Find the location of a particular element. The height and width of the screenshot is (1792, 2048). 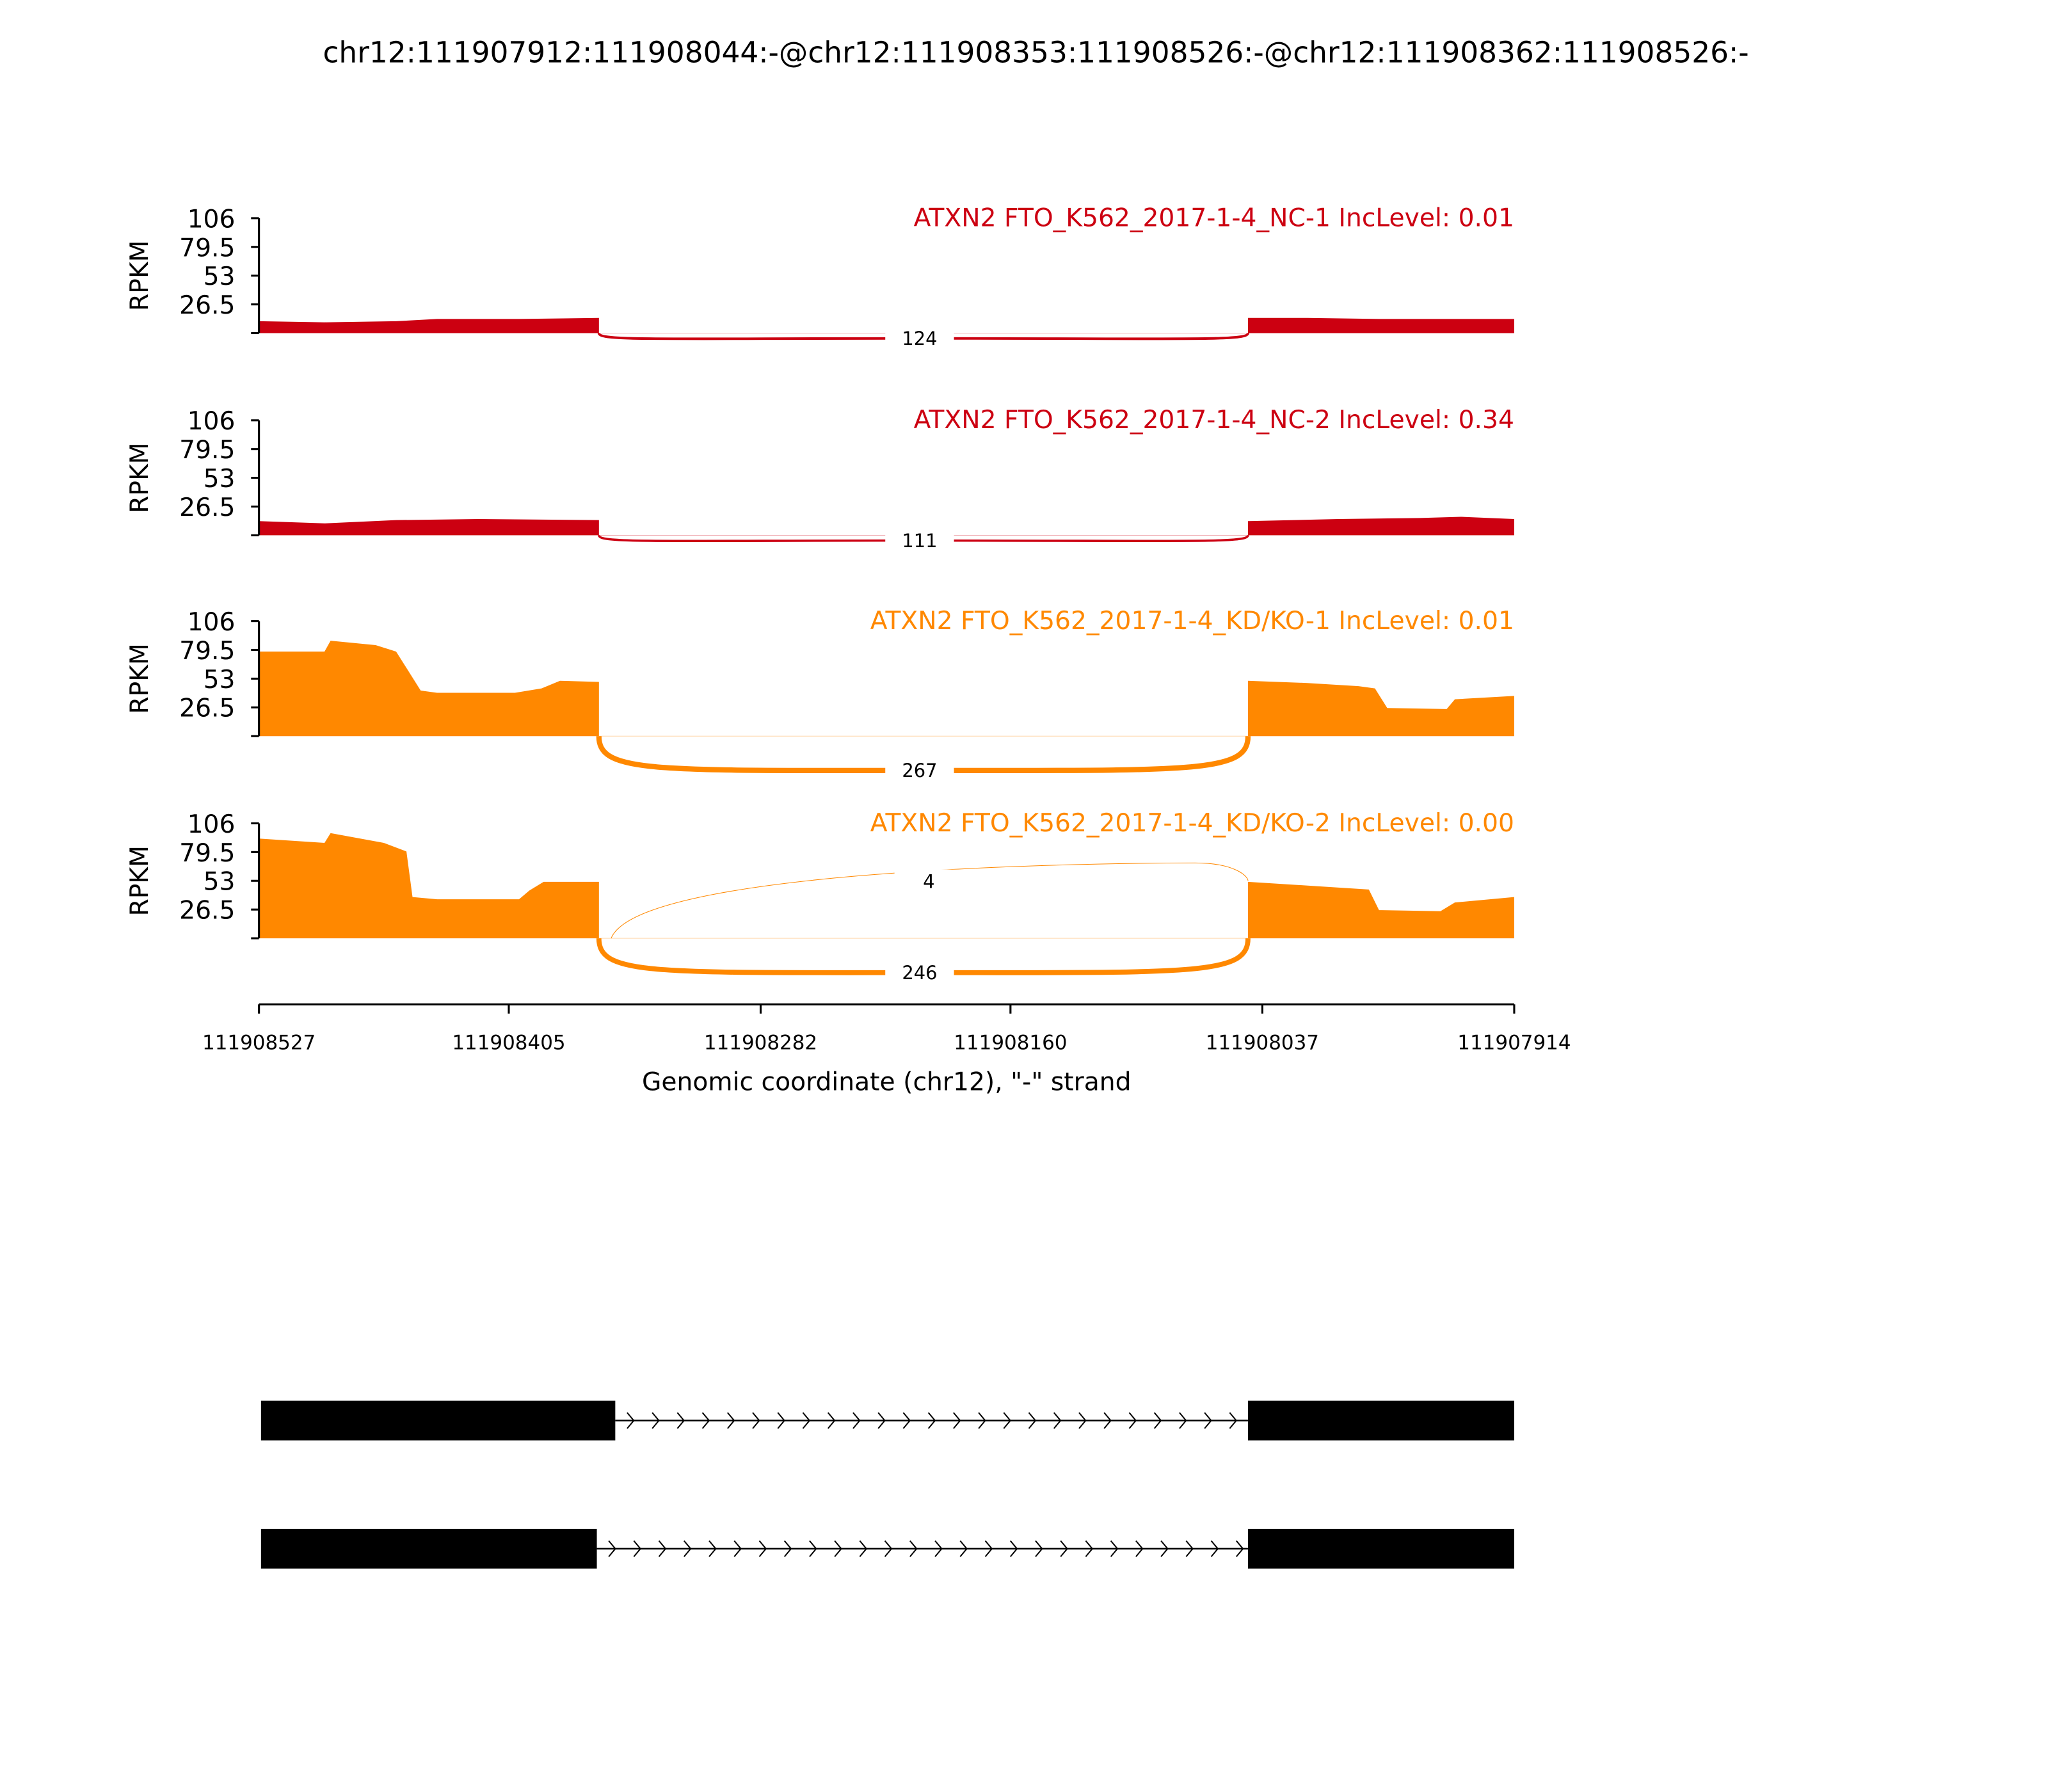

junction-count-label: 267 is located at coordinates (919, 770).